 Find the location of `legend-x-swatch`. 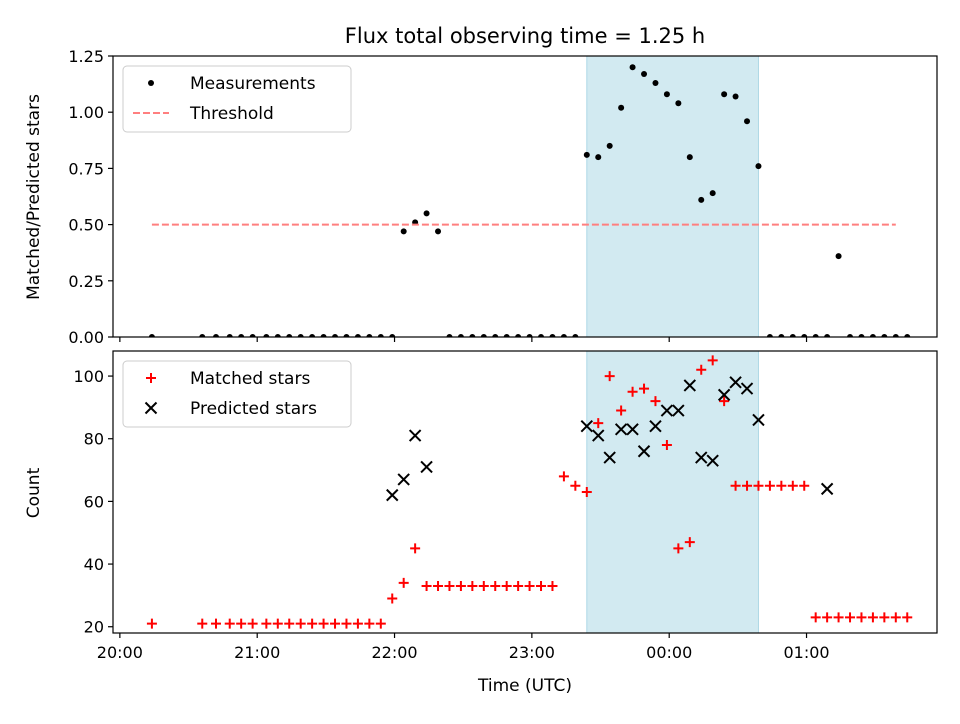

legend-x-swatch is located at coordinates (151, 408).